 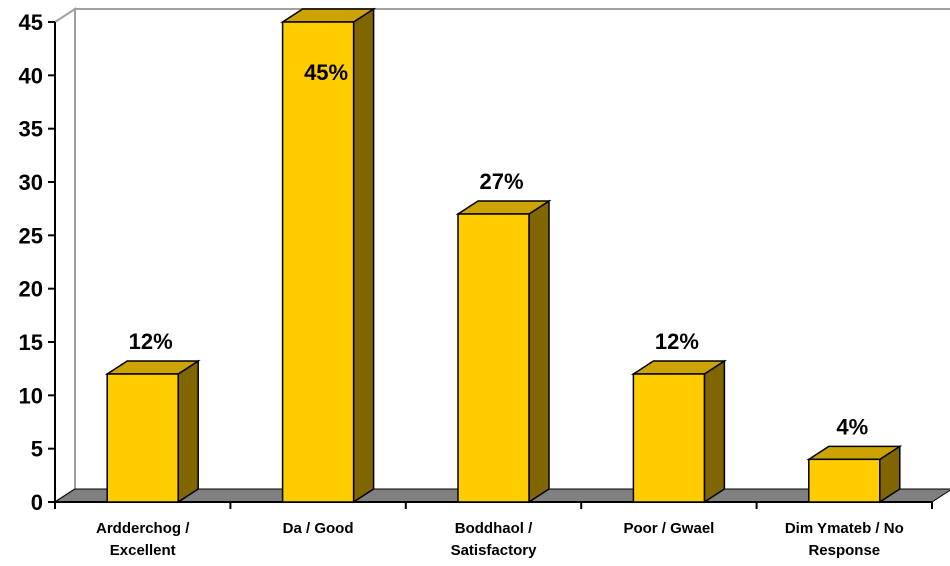 What do you see at coordinates (501, 181) in the screenshot?
I see `data-label: 27%` at bounding box center [501, 181].